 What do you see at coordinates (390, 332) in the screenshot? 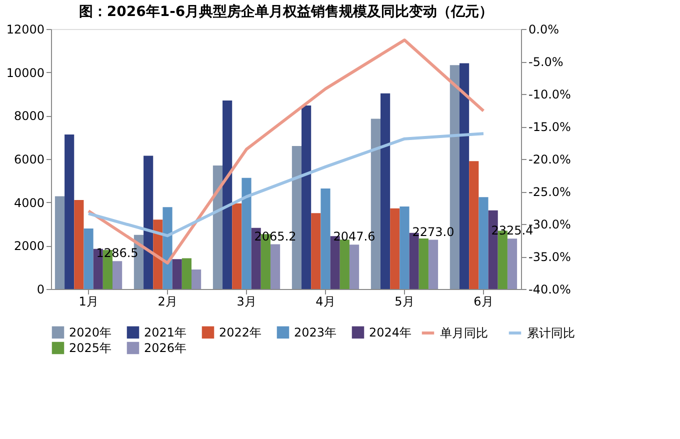
I see `legend-label: 2024年` at bounding box center [390, 332].